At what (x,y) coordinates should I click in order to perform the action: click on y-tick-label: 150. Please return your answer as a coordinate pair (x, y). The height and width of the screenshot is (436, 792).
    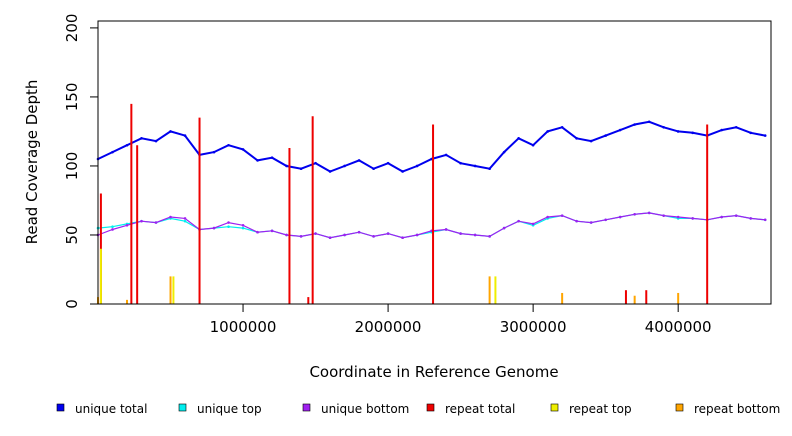
    Looking at the image, I should click on (72, 97).